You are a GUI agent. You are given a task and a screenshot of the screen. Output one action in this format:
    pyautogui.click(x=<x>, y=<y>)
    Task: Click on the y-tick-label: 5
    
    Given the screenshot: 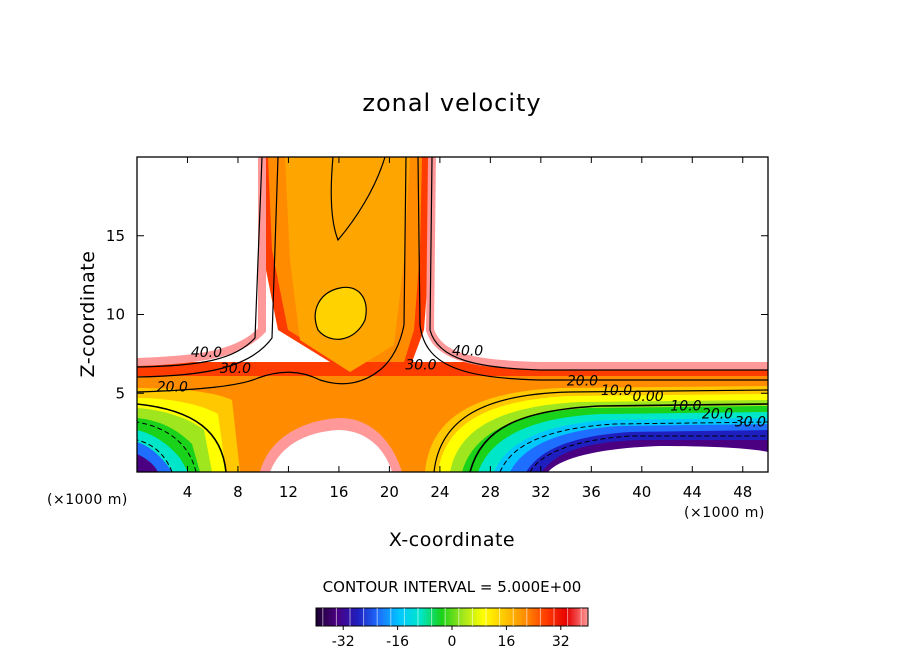 What is the action you would take?
    pyautogui.click(x=120, y=393)
    